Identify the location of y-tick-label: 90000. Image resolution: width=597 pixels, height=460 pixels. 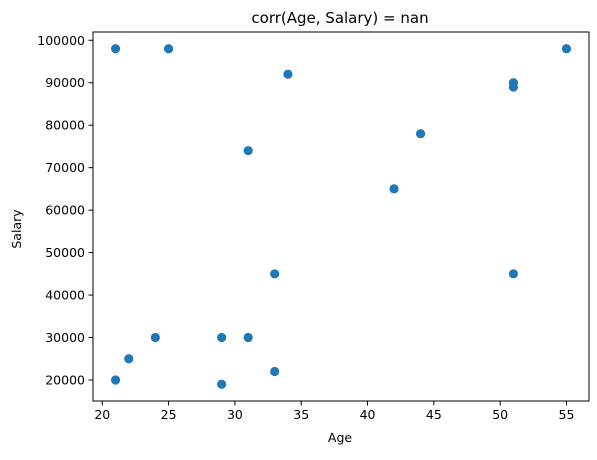
(65, 82).